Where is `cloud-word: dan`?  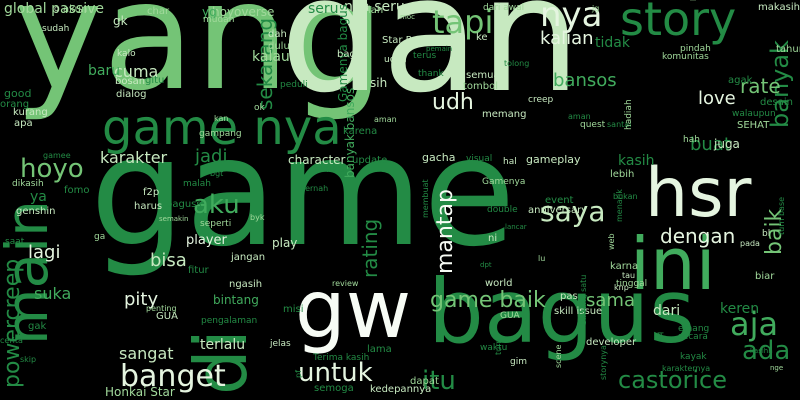
cloud-word: dan is located at coordinates (431, 64).